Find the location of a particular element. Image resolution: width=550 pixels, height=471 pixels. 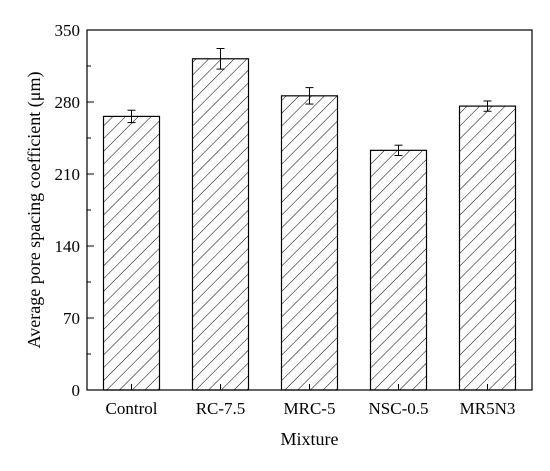

y-tick-label: 210 is located at coordinates (68, 174).